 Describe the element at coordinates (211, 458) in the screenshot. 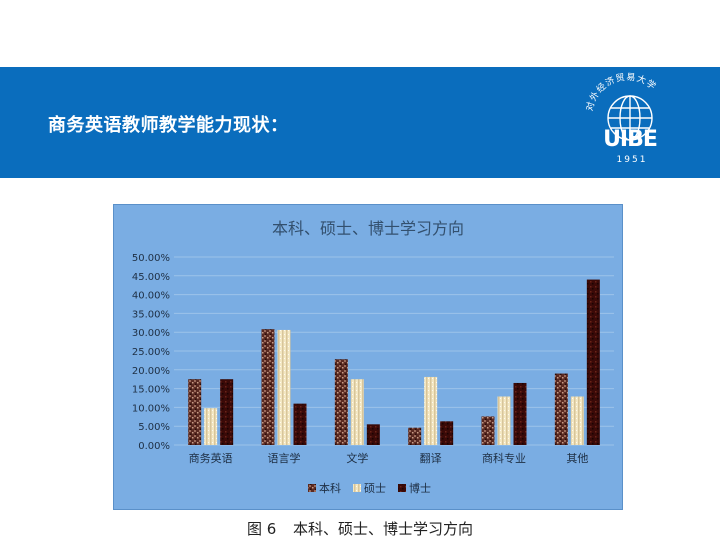

I see `x-tick-label: 商务英语` at that location.